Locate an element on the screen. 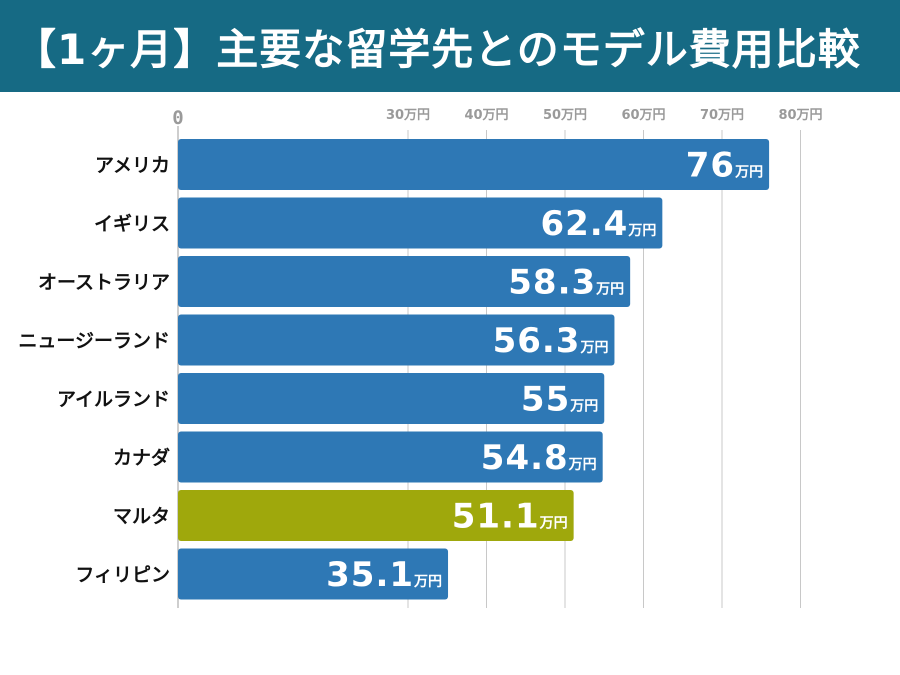 The height and width of the screenshot is (675, 900). title-bar: 【1ヶ月】主要な留学先とのモデル費用比較 is located at coordinates (450, 46).